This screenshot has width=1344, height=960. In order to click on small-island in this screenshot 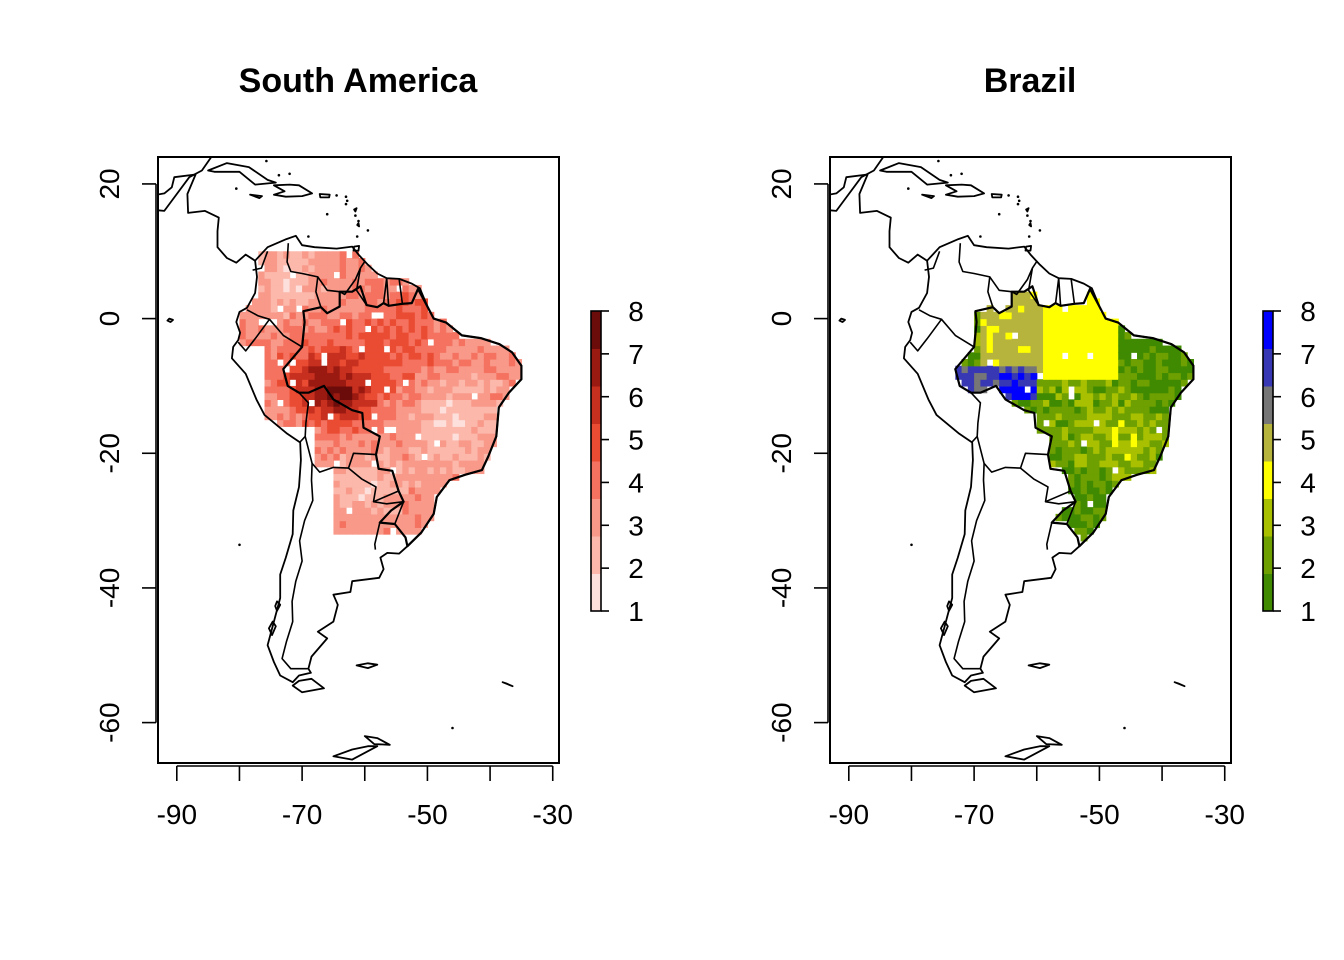, I will do `click(355, 215)`.